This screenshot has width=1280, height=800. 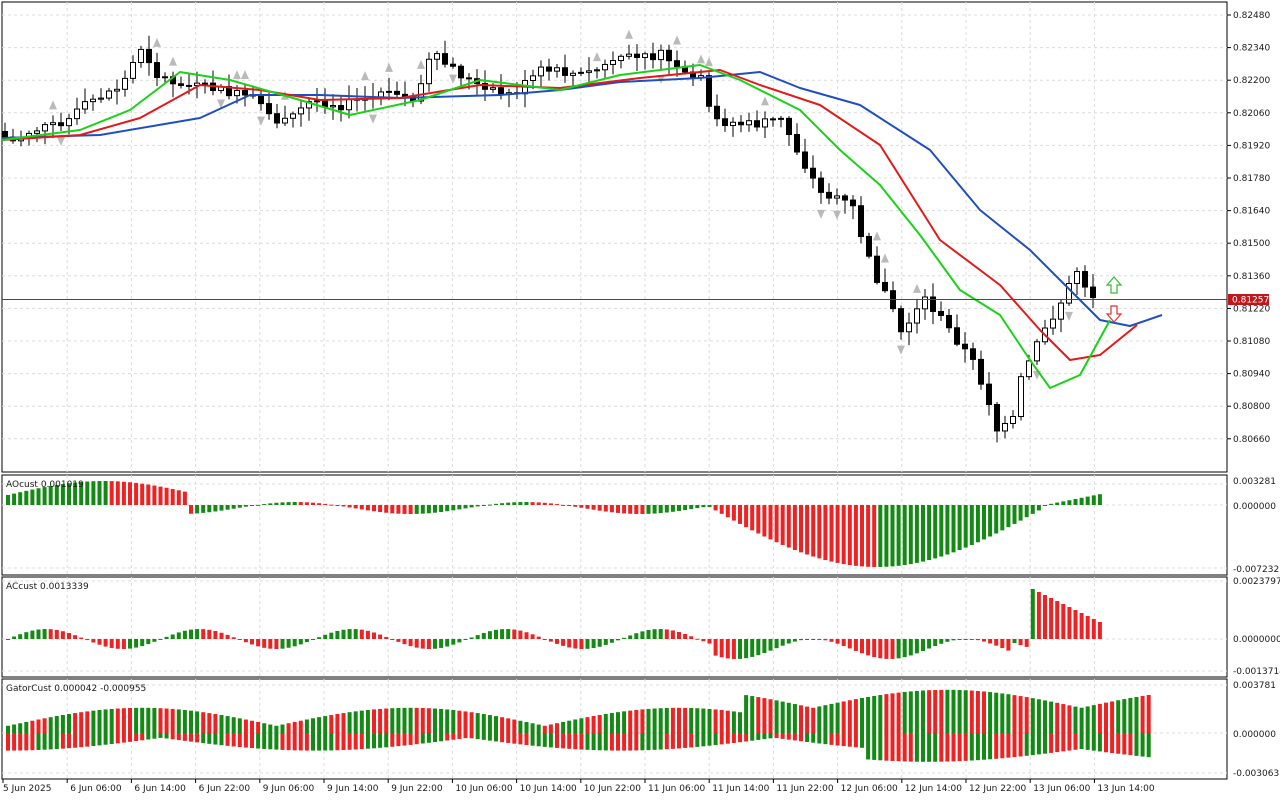 I want to click on ac-title: ACcust 0.0013339, so click(x=47, y=587).